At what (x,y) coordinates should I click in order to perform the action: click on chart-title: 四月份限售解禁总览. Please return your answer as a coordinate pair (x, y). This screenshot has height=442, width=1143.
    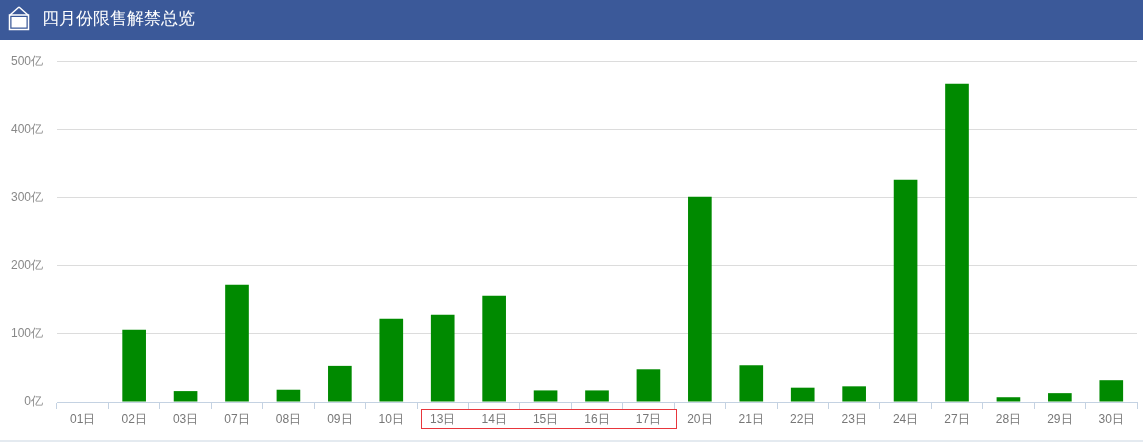
    Looking at the image, I should click on (118, 19).